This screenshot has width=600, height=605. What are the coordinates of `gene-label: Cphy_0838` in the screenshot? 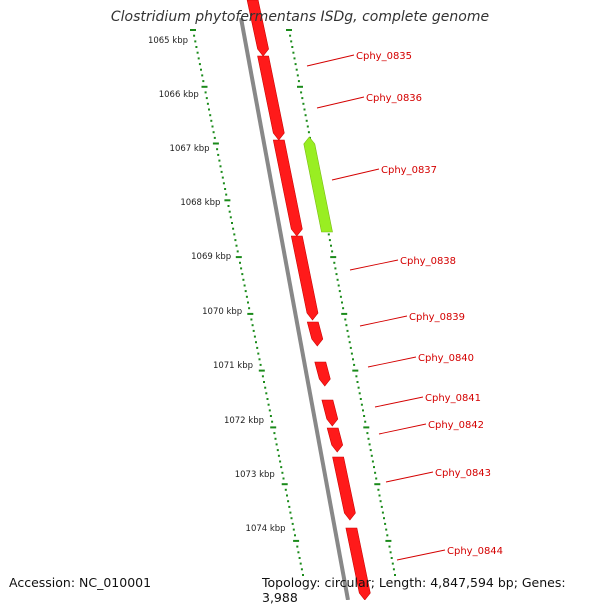 It's located at (428, 261).